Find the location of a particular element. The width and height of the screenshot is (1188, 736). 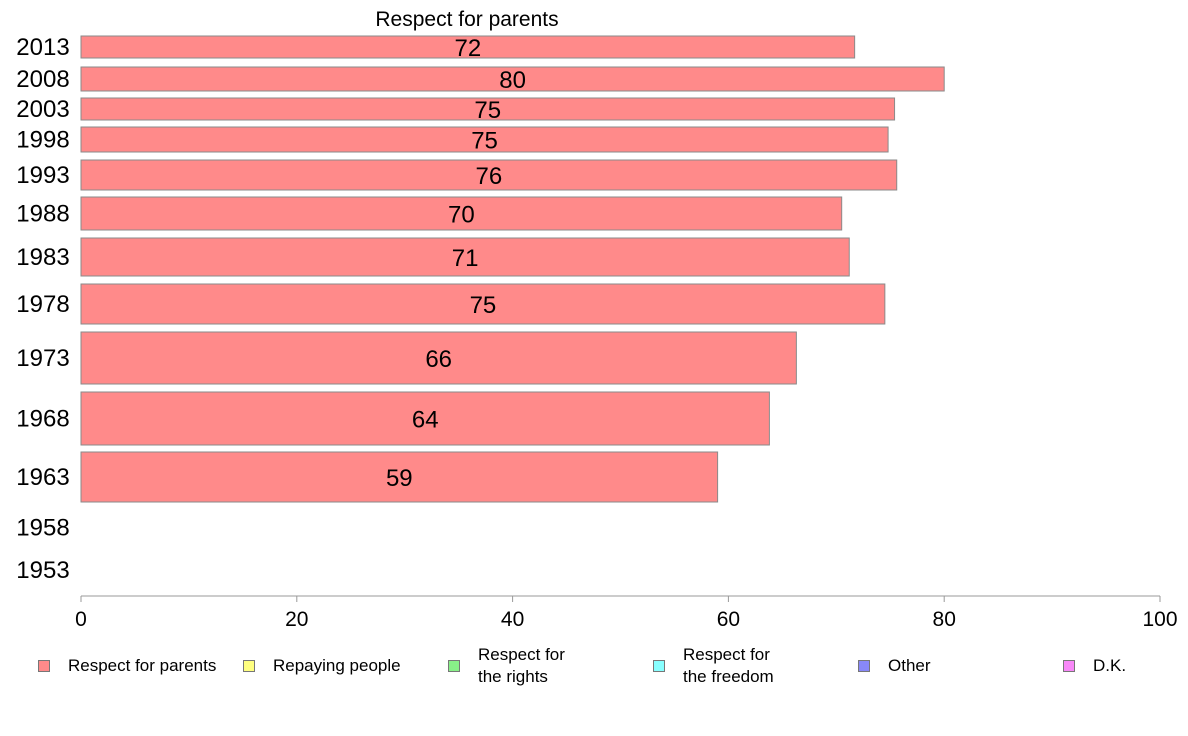

category-label: 2013 is located at coordinates (42, 47).